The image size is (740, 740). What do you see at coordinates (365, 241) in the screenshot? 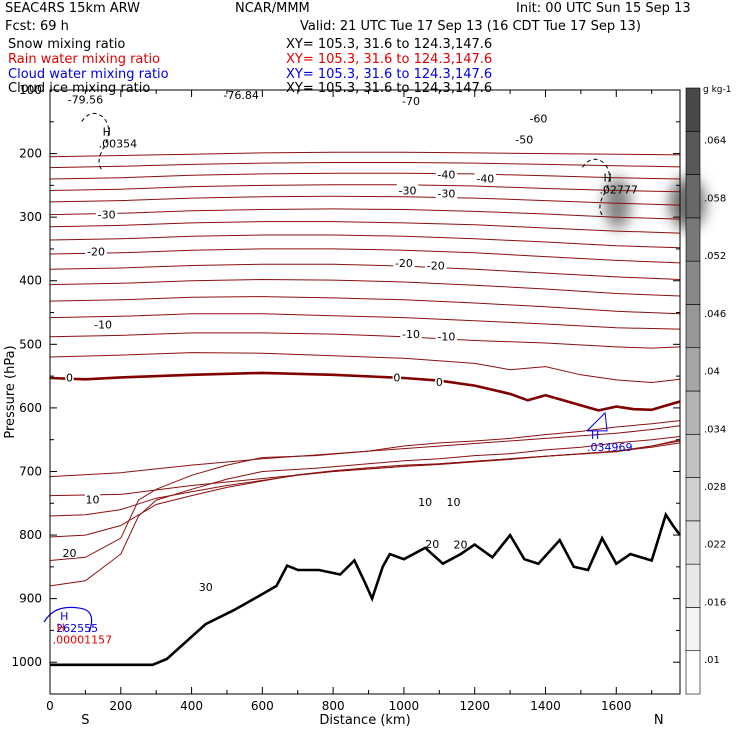
I see `temperature-contour-m40` at bounding box center [365, 241].